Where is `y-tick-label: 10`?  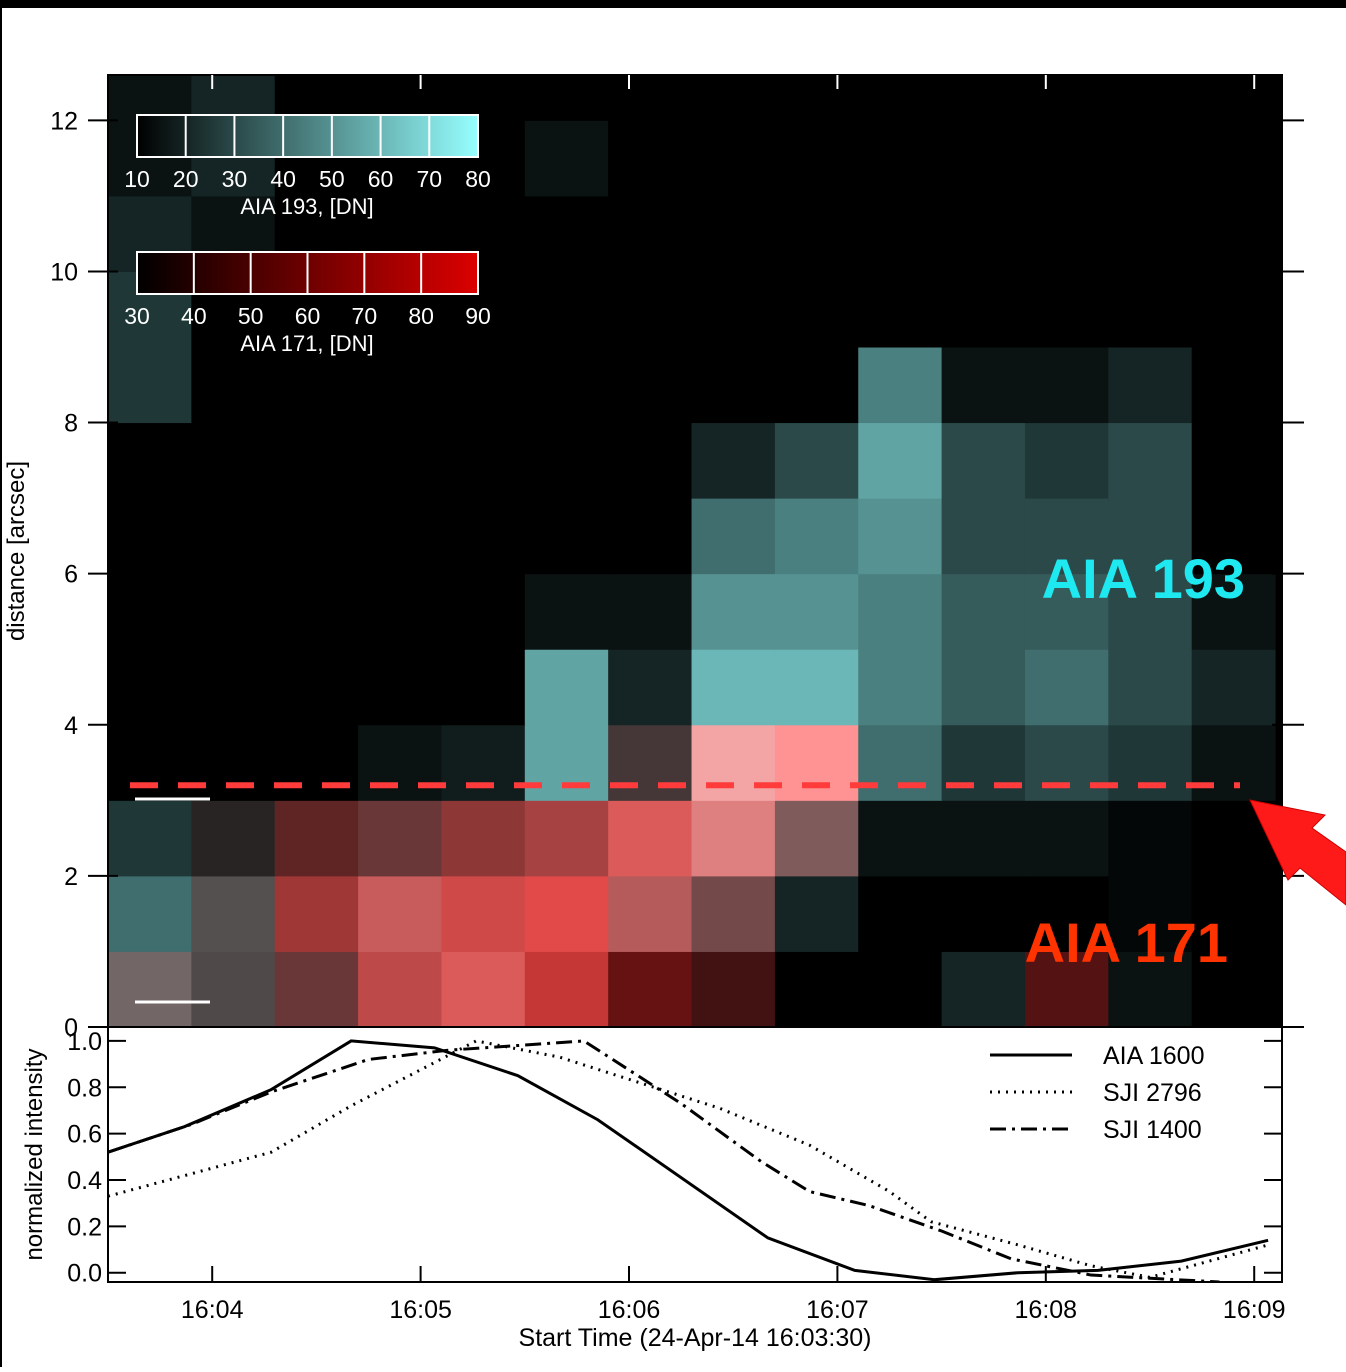 y-tick-label: 10 is located at coordinates (64, 272).